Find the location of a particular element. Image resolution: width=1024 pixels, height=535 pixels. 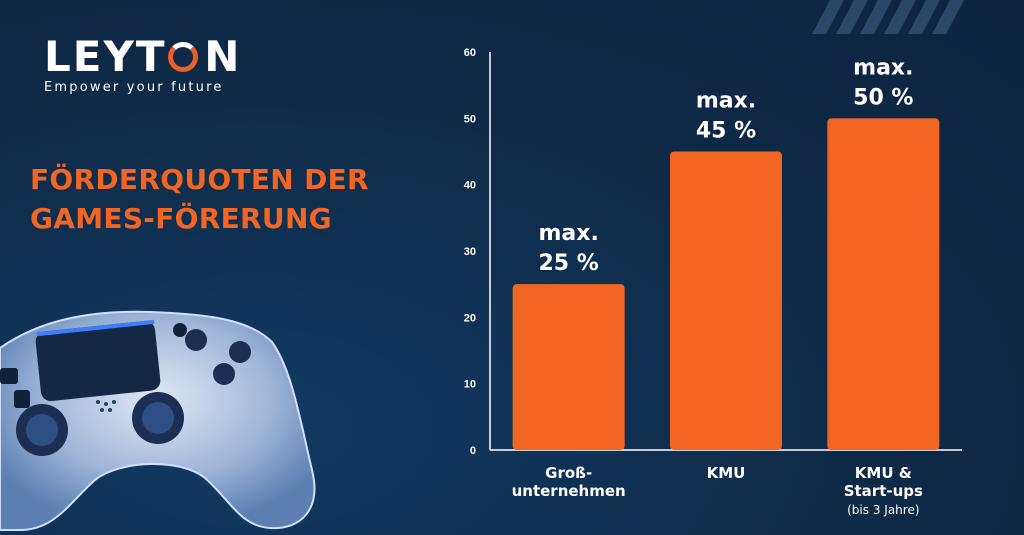

category-label-1-line-2: unternehmen is located at coordinates (569, 491).